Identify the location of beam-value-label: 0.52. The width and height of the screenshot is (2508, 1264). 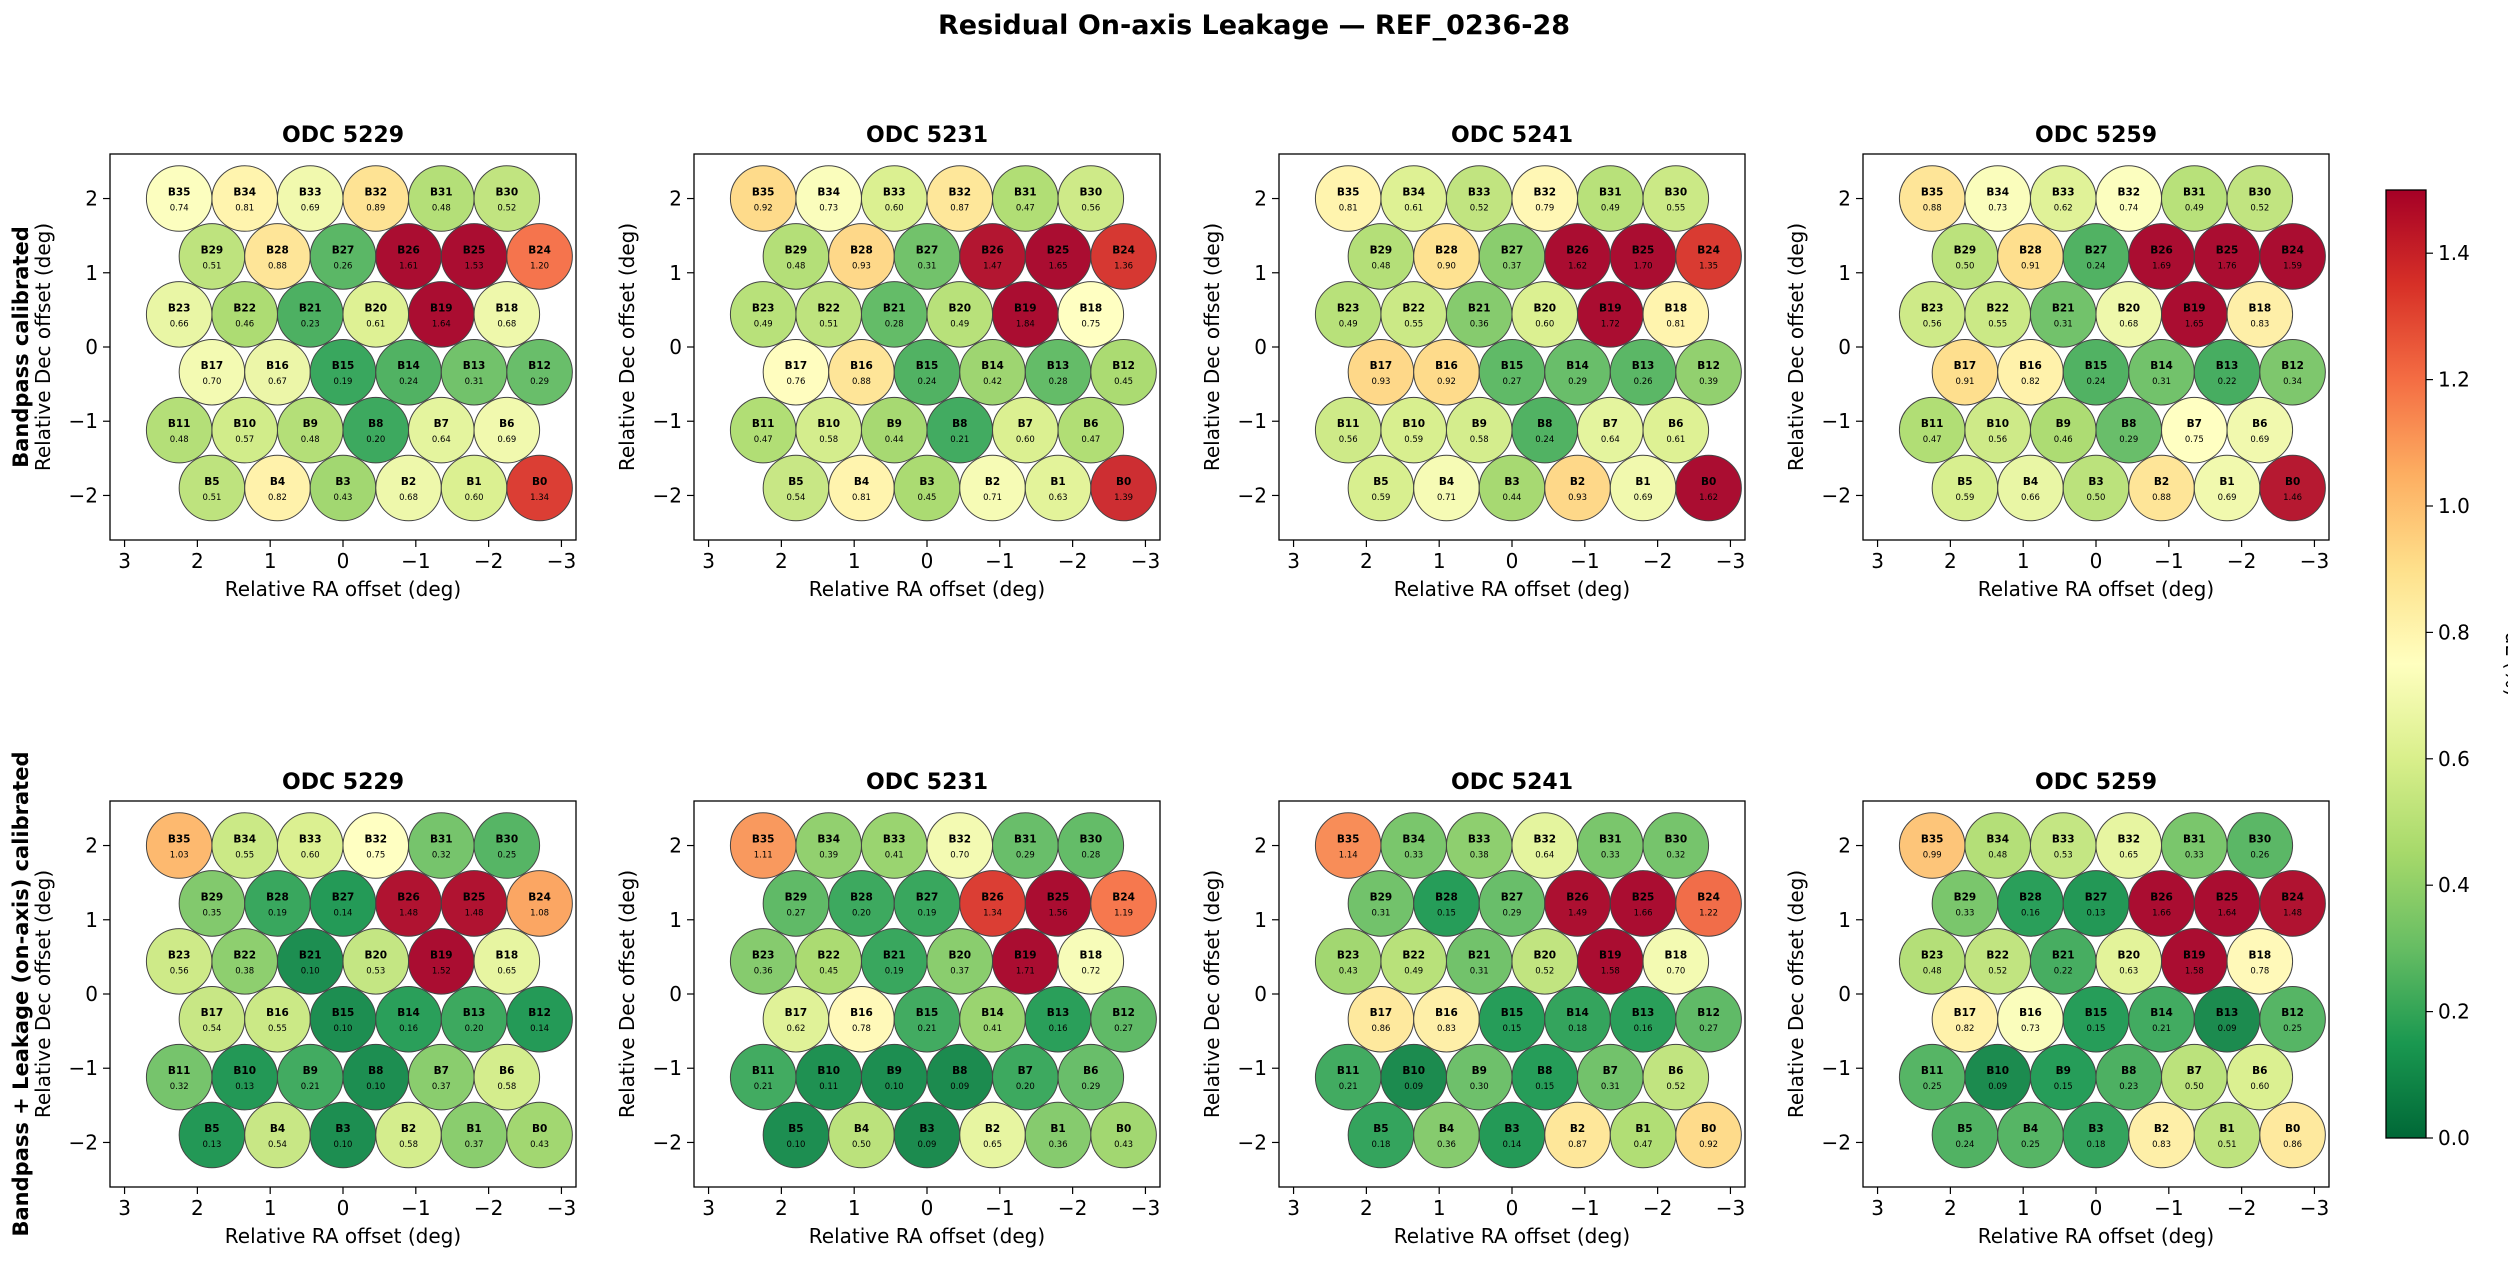
(2259, 209).